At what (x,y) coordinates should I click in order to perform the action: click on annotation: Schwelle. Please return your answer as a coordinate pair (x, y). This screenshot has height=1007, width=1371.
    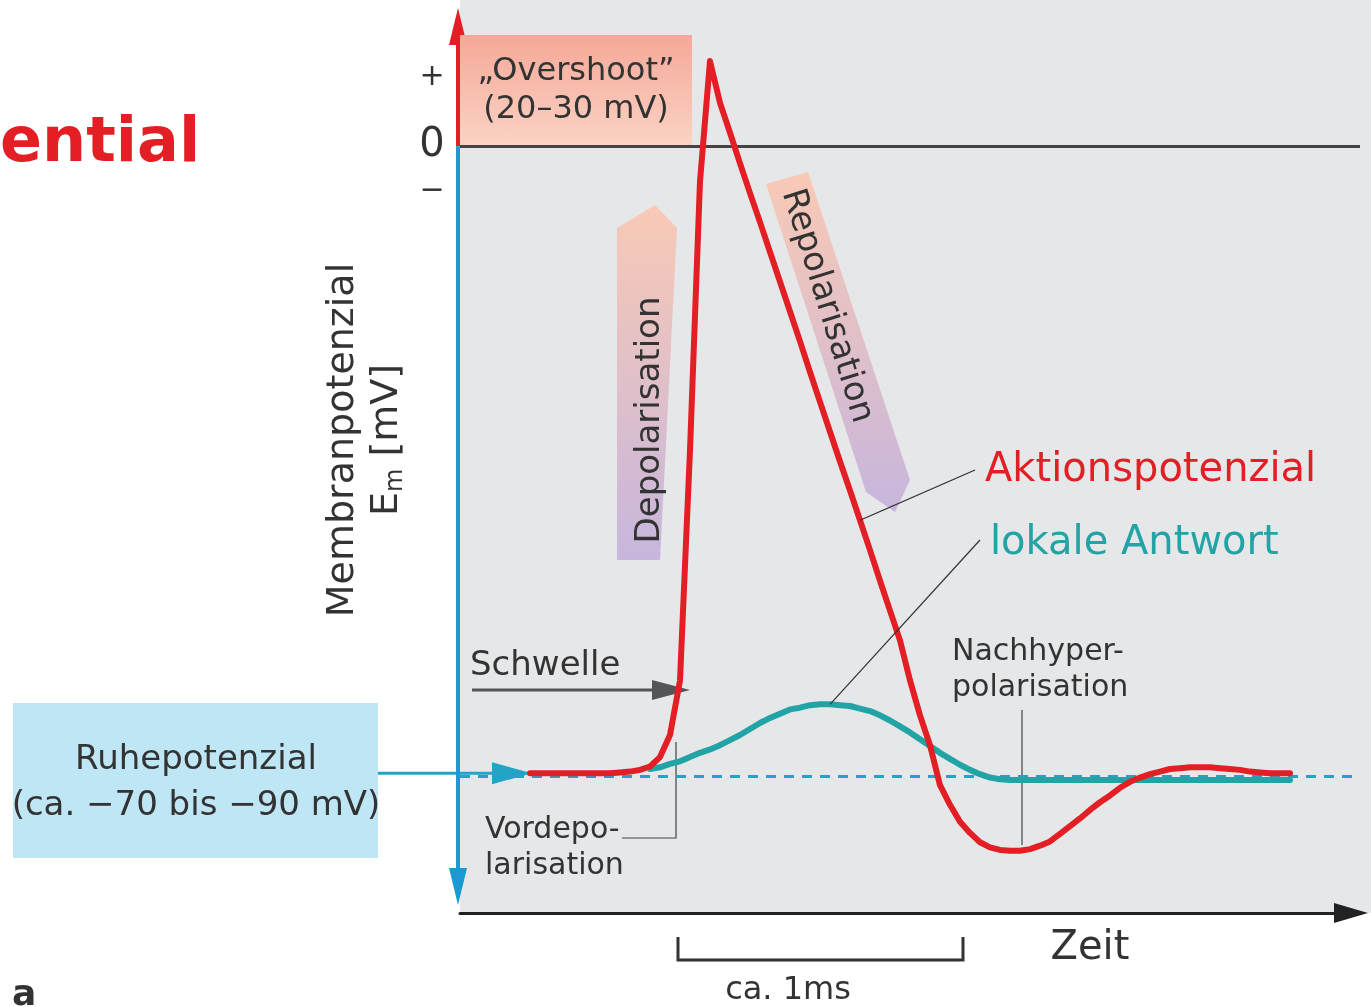
    Looking at the image, I should click on (545, 663).